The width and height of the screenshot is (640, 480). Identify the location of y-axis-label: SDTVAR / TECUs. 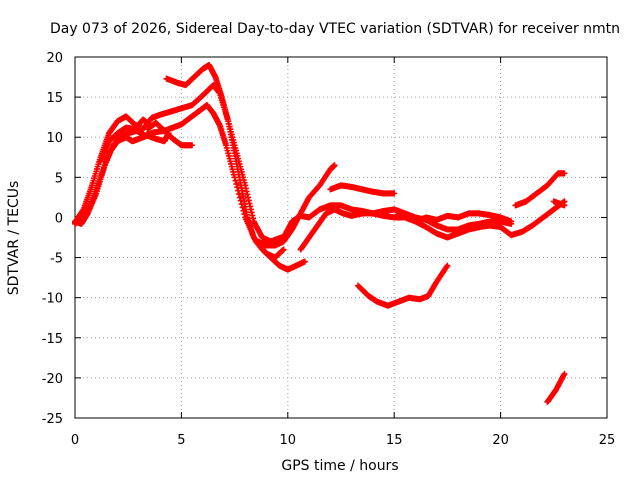
(14, 238).